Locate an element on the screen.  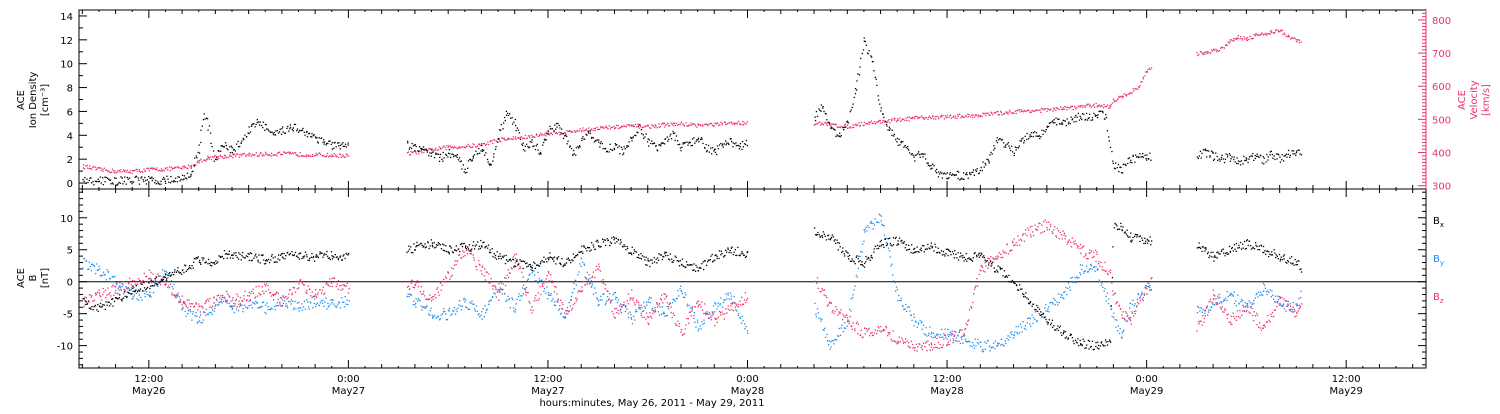
velocity-ylabel-line-3: [km/s] is located at coordinates (1486, 100).